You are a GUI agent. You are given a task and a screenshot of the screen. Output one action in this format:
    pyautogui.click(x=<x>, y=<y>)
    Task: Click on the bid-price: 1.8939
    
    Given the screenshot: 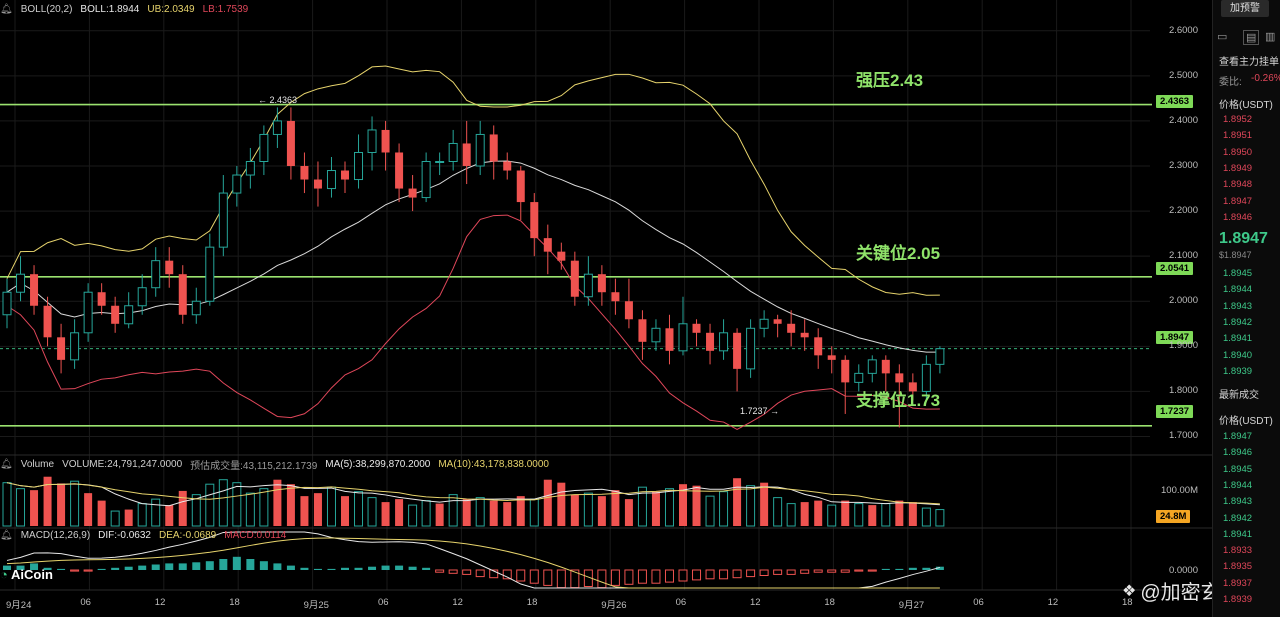 What is the action you would take?
    pyautogui.click(x=1238, y=371)
    